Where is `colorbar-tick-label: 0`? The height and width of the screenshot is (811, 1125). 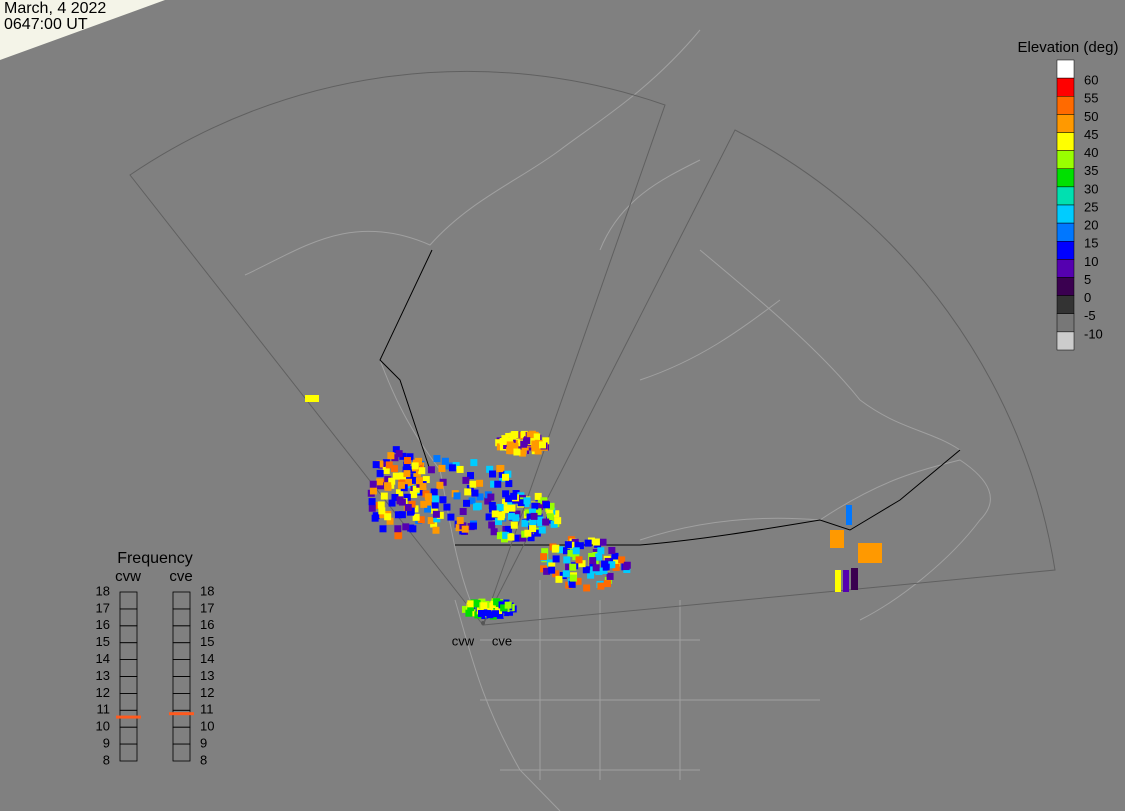
colorbar-tick-label: 0 is located at coordinates (1087, 297).